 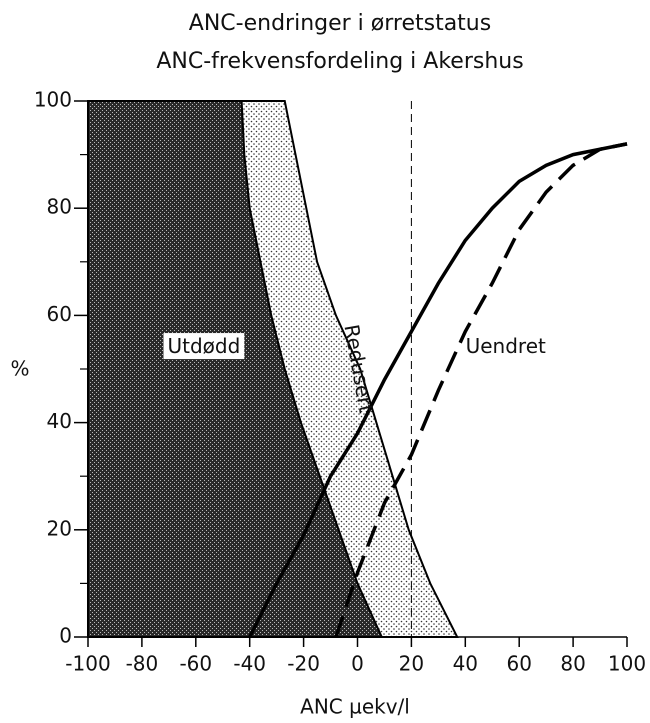 I want to click on y-tick-label: 80, so click(x=59, y=207).